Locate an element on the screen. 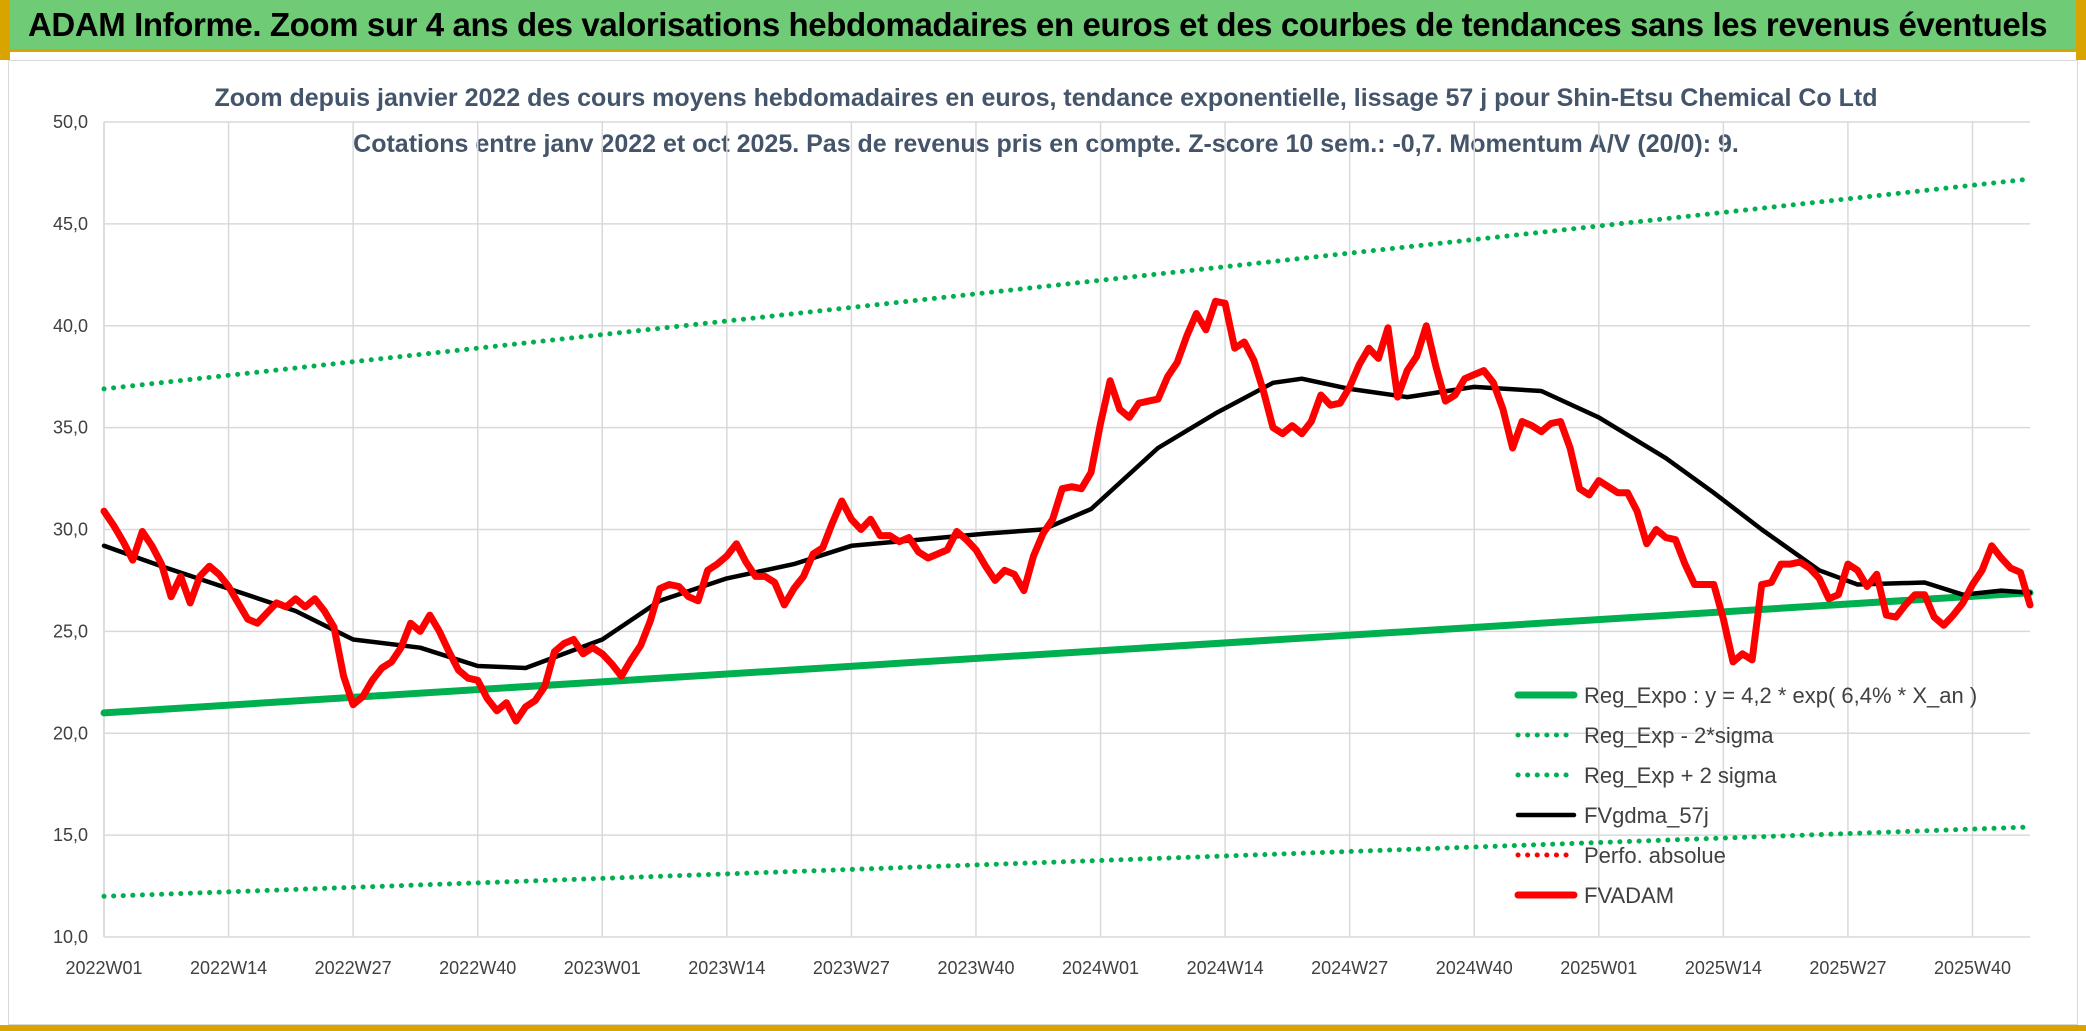 The width and height of the screenshot is (2086, 1031). y-tick-label: 45,0 is located at coordinates (70, 224).